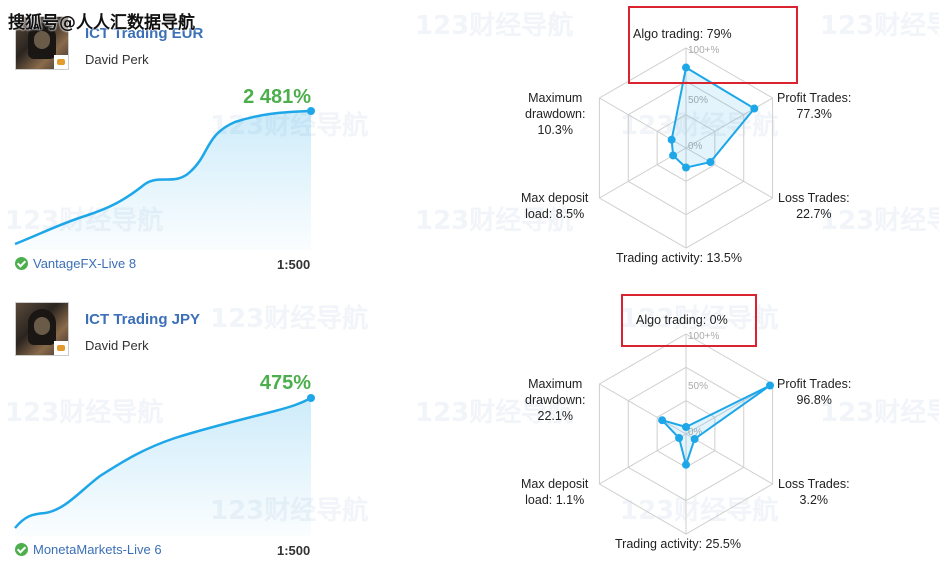 The image size is (939, 572). Describe the element at coordinates (555, 416) in the screenshot. I see `max-drawdown-value: 22.1%` at that location.